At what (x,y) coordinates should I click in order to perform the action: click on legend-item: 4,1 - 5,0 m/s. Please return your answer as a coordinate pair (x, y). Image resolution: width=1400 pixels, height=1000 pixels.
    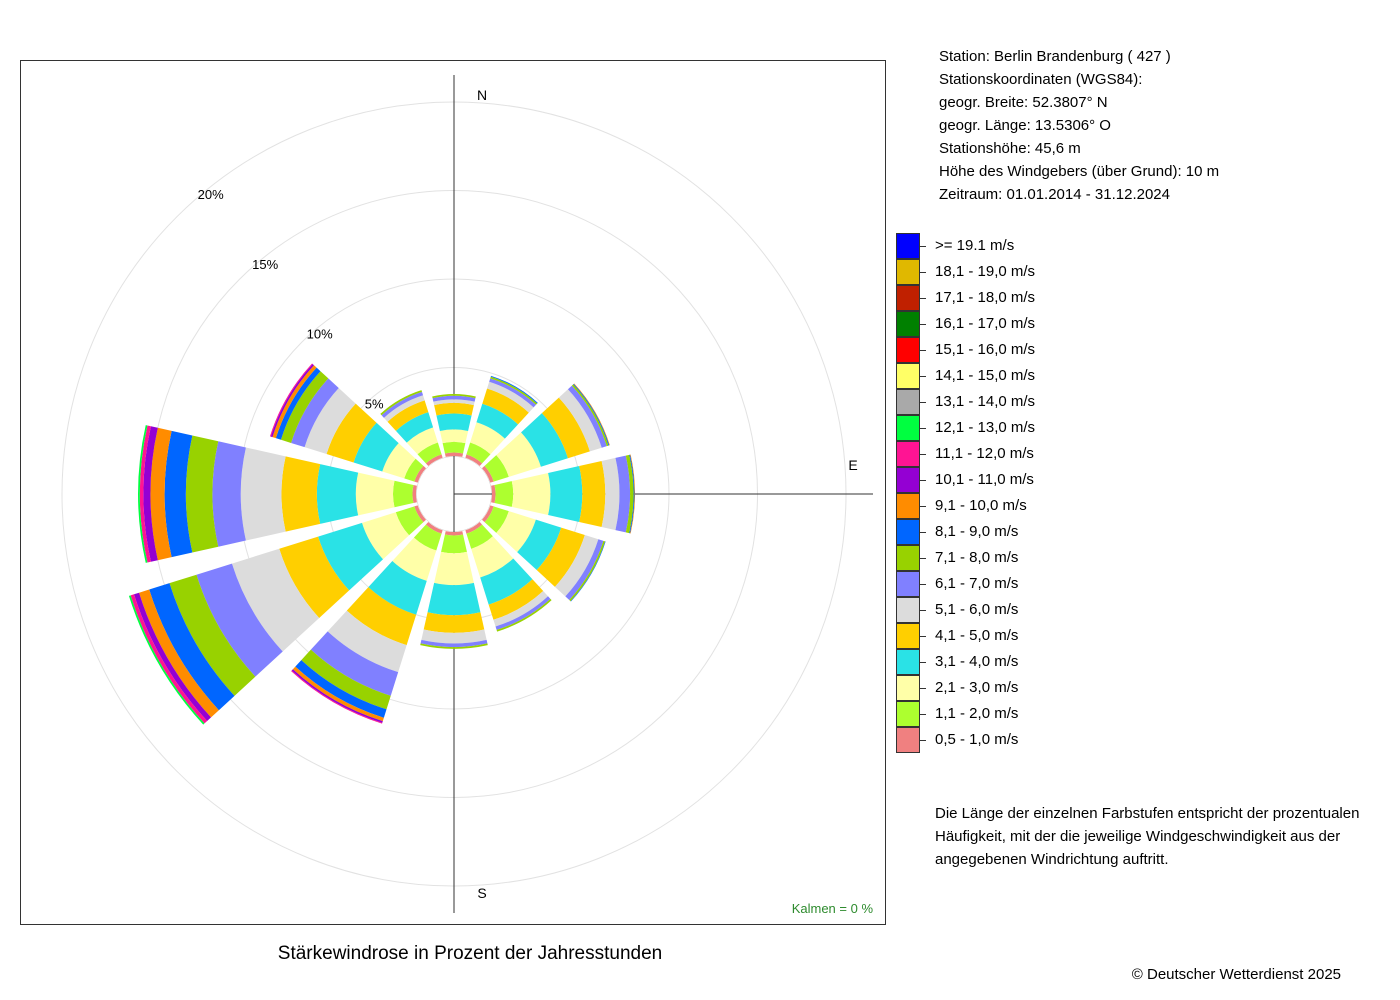
    Looking at the image, I should click on (1046, 636).